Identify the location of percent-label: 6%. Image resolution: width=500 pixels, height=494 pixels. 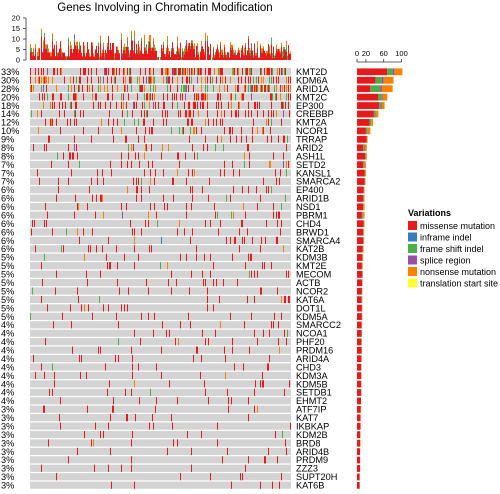
(7, 190).